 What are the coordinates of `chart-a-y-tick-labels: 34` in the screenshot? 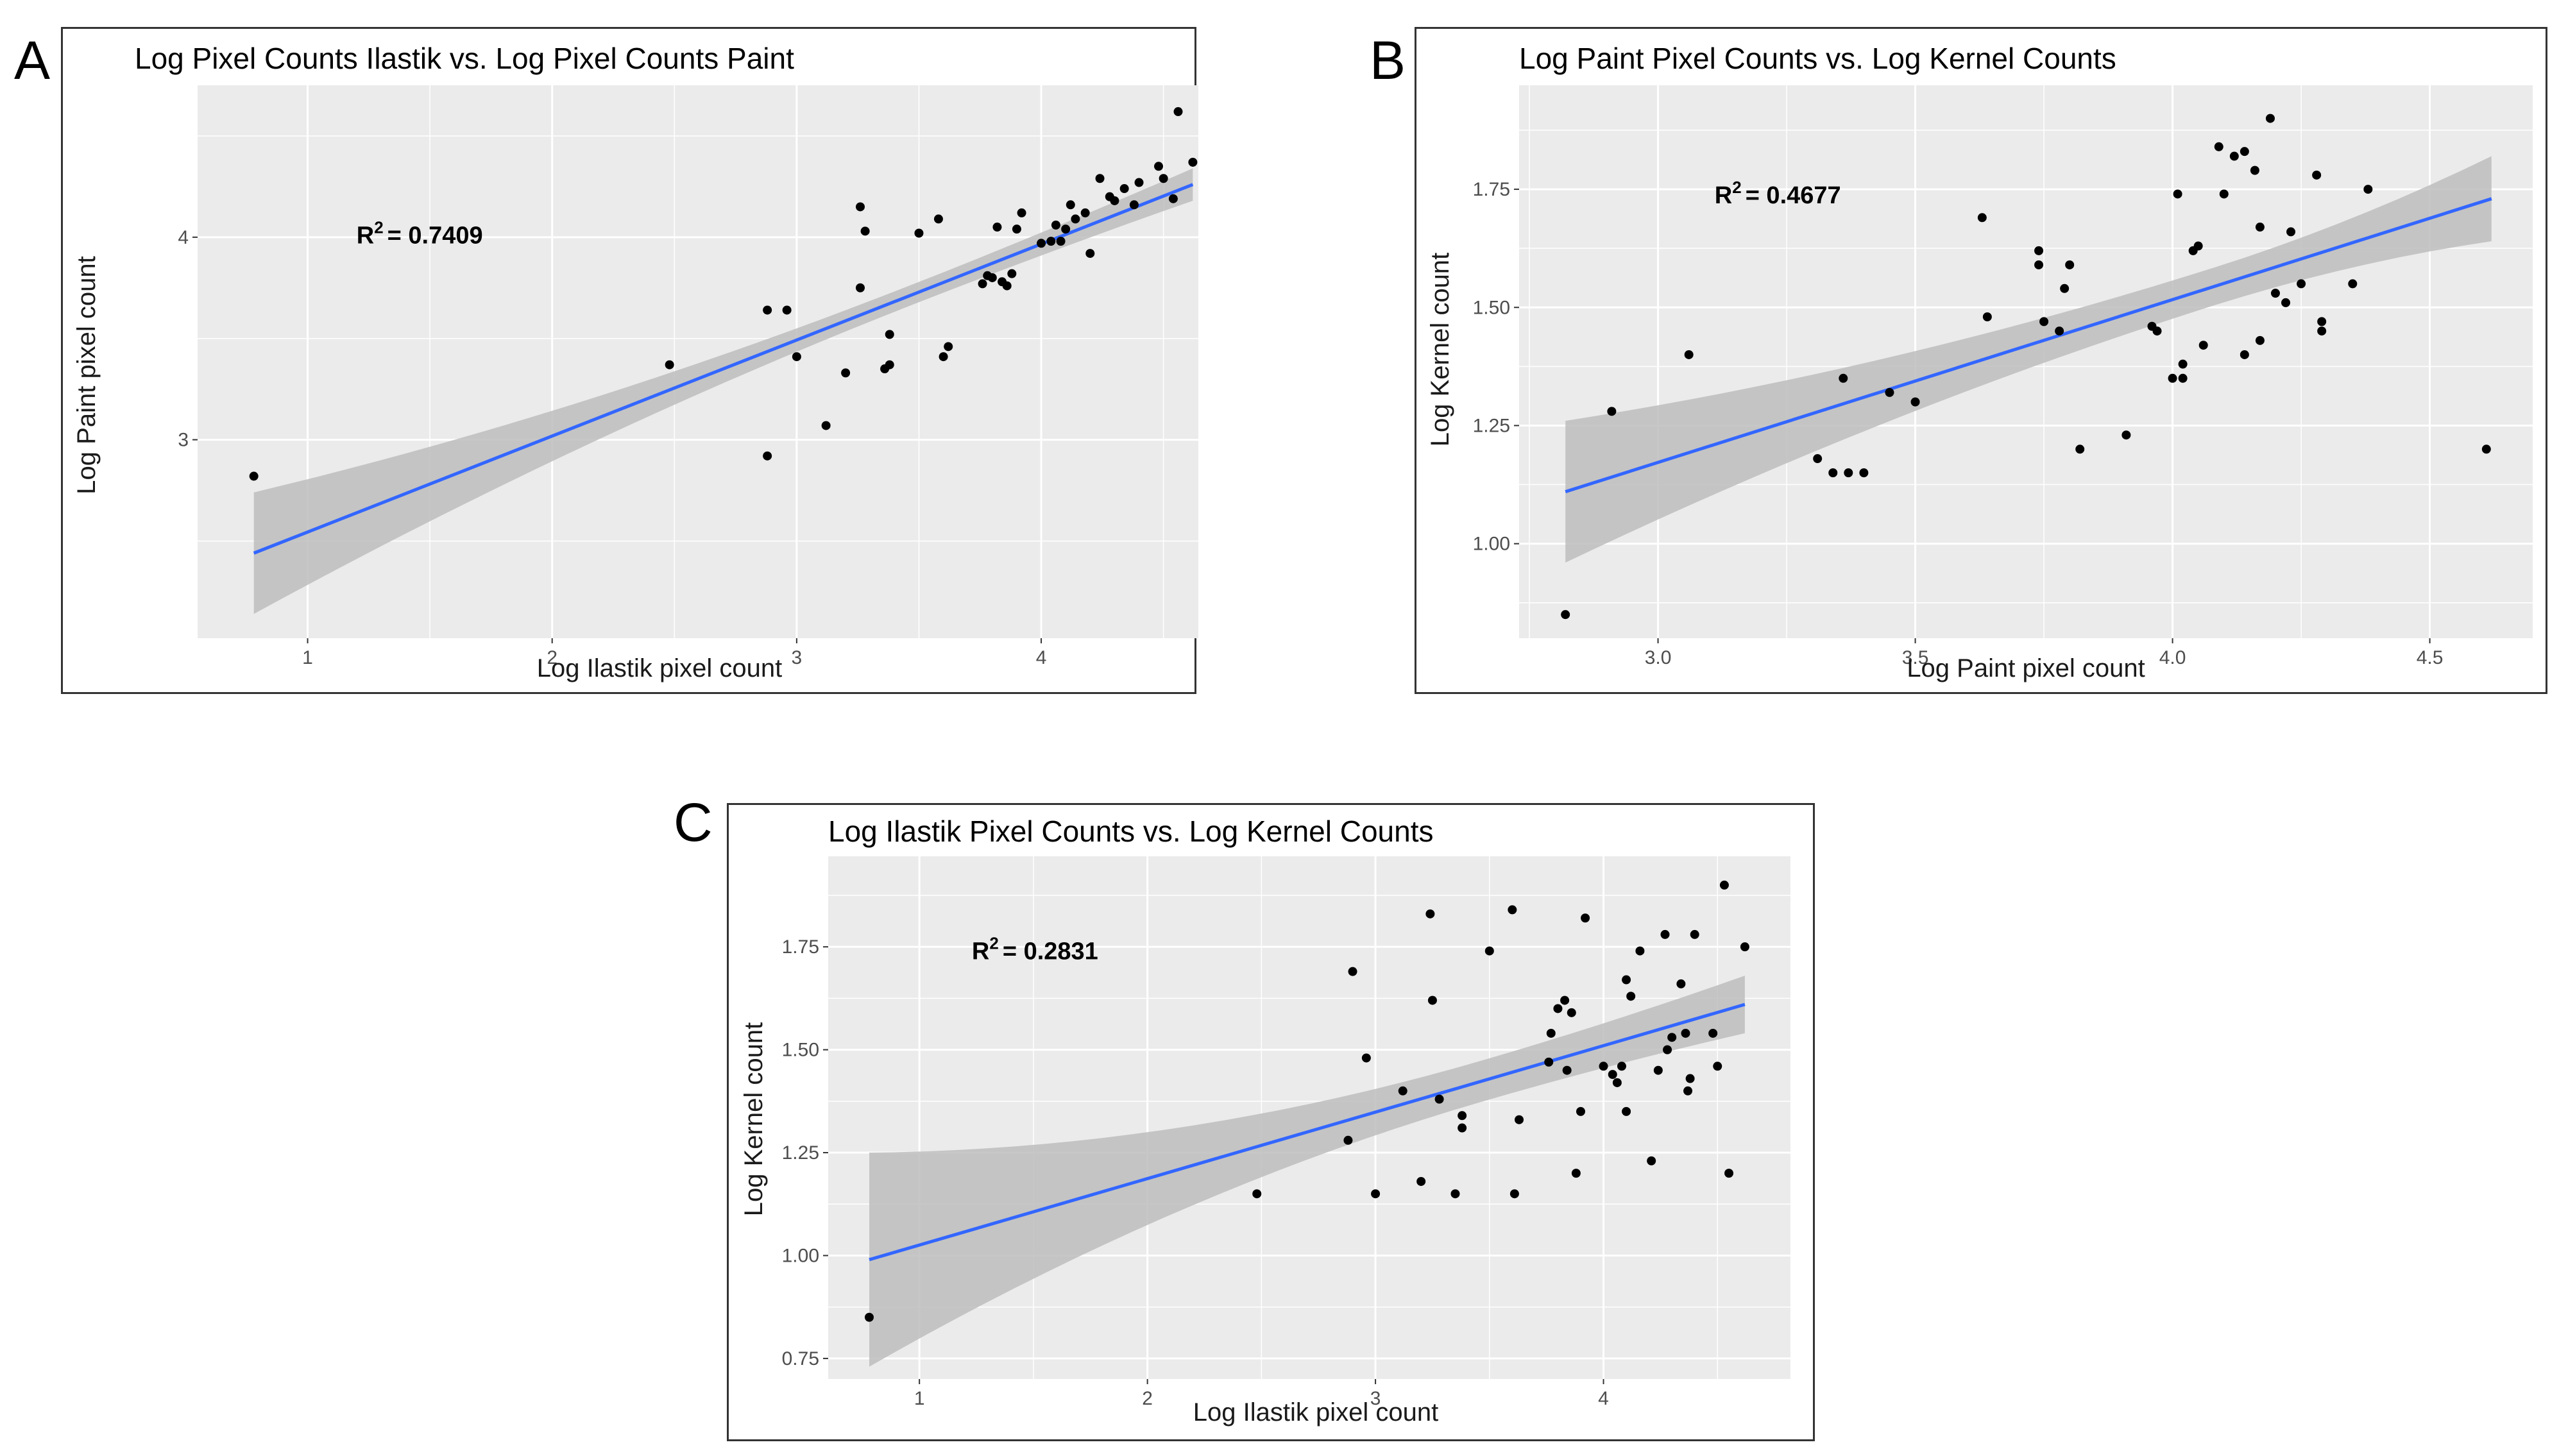 It's located at (188, 339).